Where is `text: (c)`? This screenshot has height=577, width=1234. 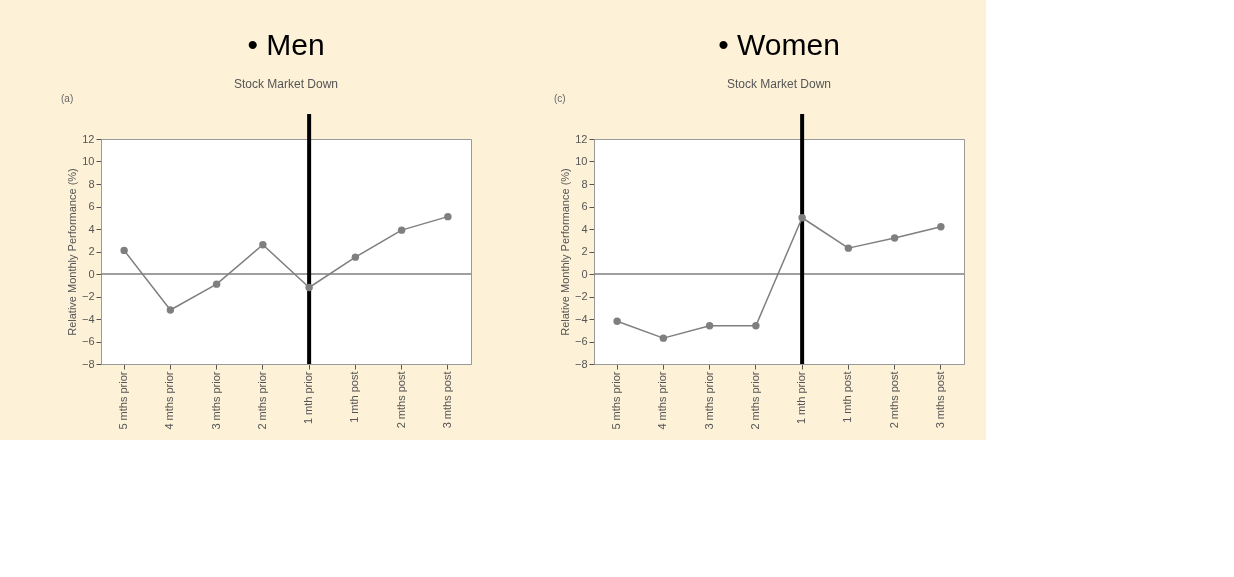
text: (c) is located at coordinates (560, 98).